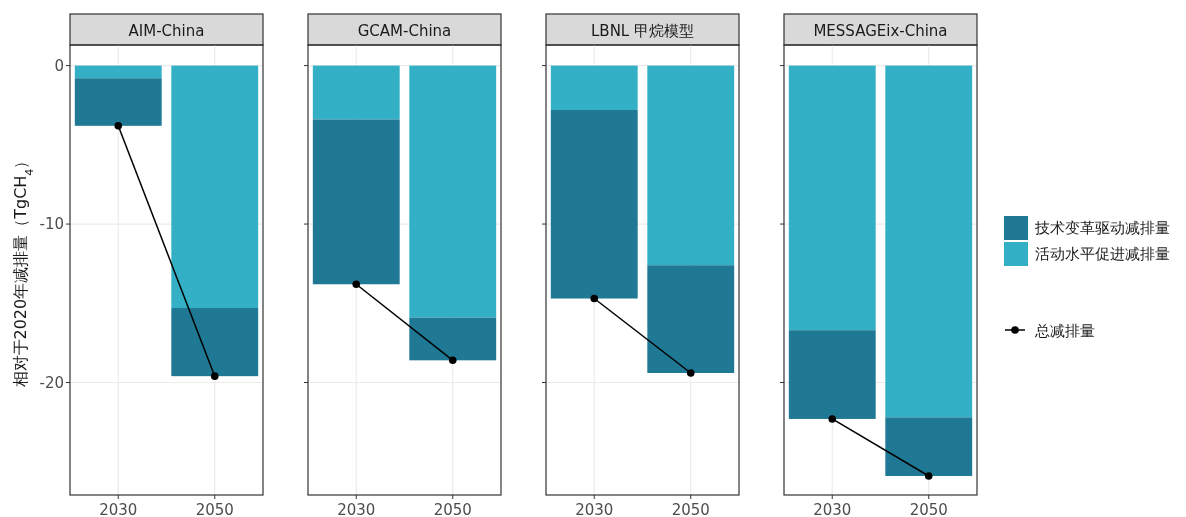 The width and height of the screenshot is (1186, 517). Describe the element at coordinates (404, 31) in the screenshot. I see `chart-title: GCAM-China` at that location.